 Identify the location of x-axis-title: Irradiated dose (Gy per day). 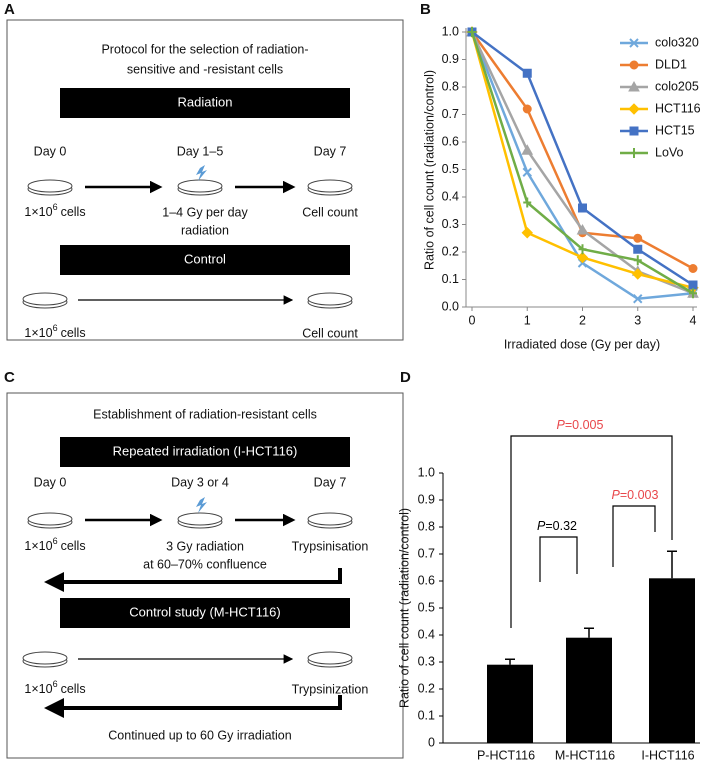
(582, 344).